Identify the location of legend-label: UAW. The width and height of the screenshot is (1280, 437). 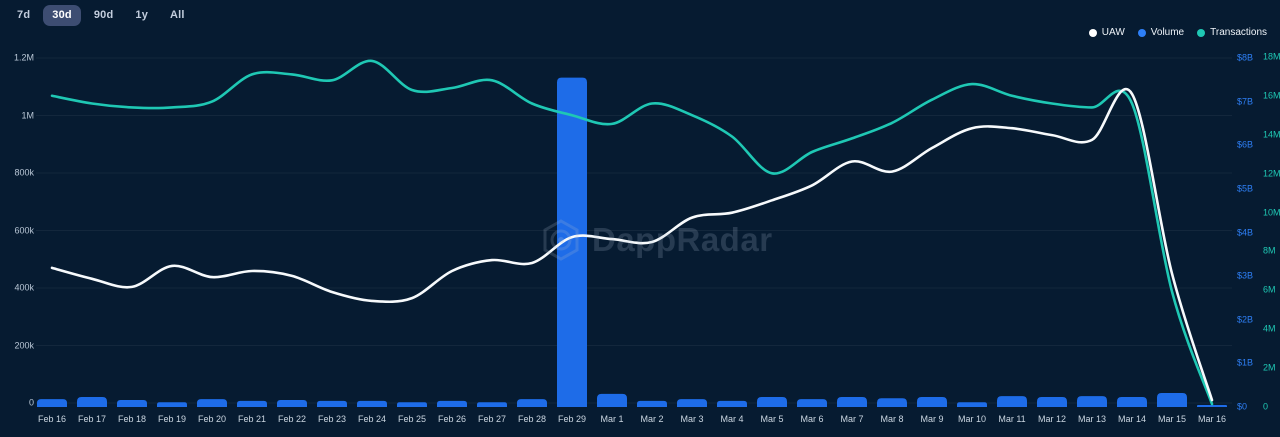
(1113, 32).